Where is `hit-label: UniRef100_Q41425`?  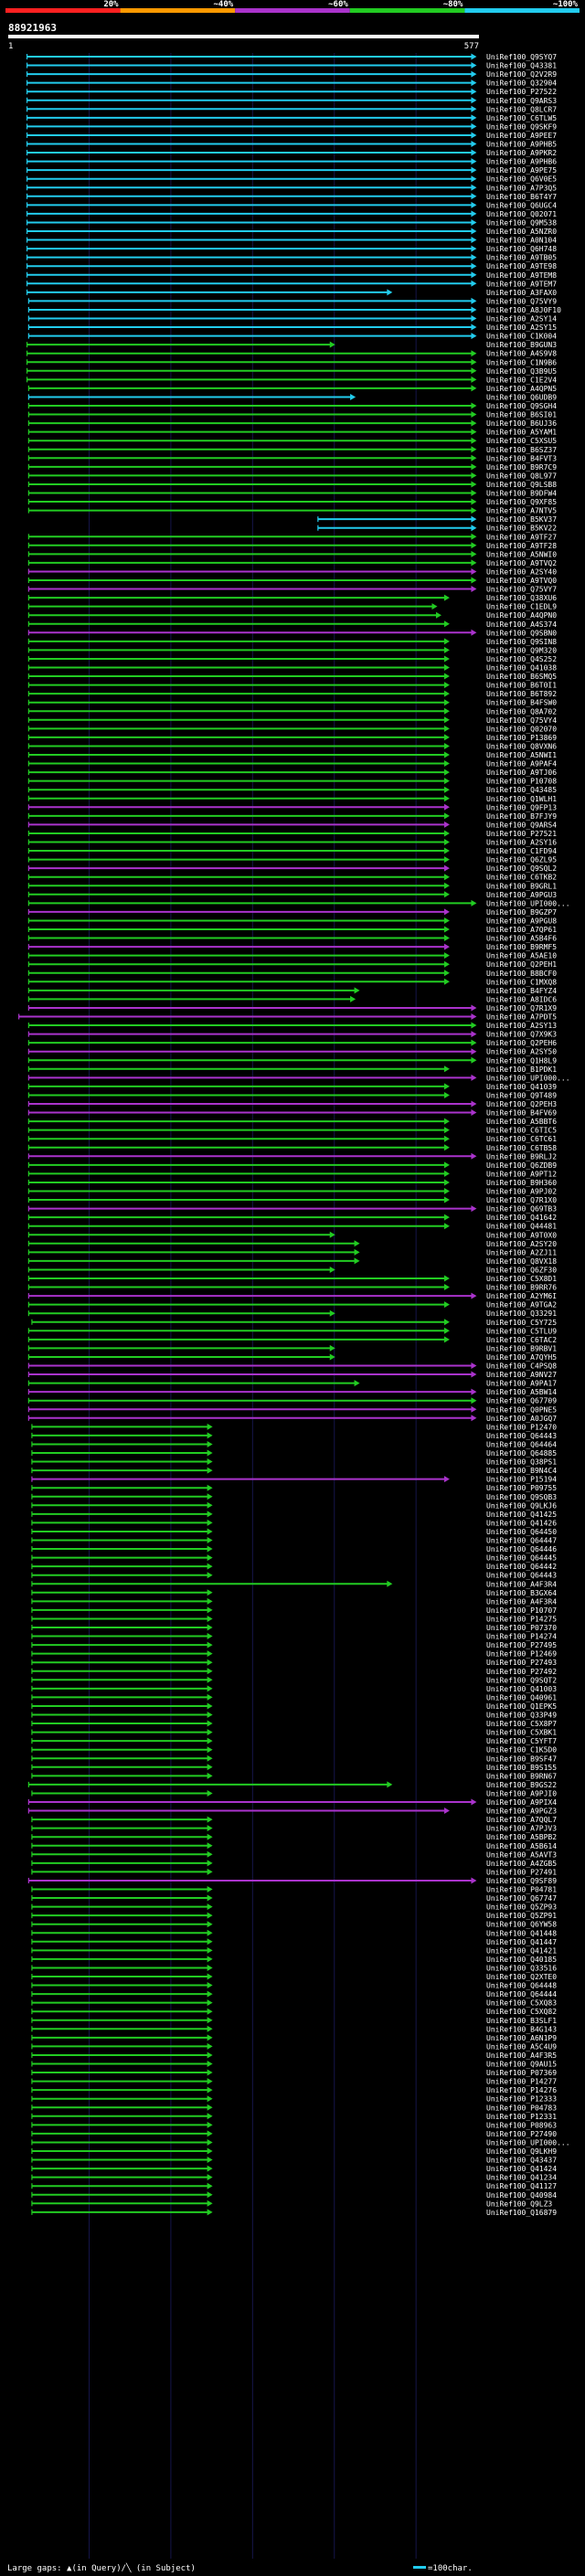
hit-label: UniRef100_Q41425 is located at coordinates (521, 1515).